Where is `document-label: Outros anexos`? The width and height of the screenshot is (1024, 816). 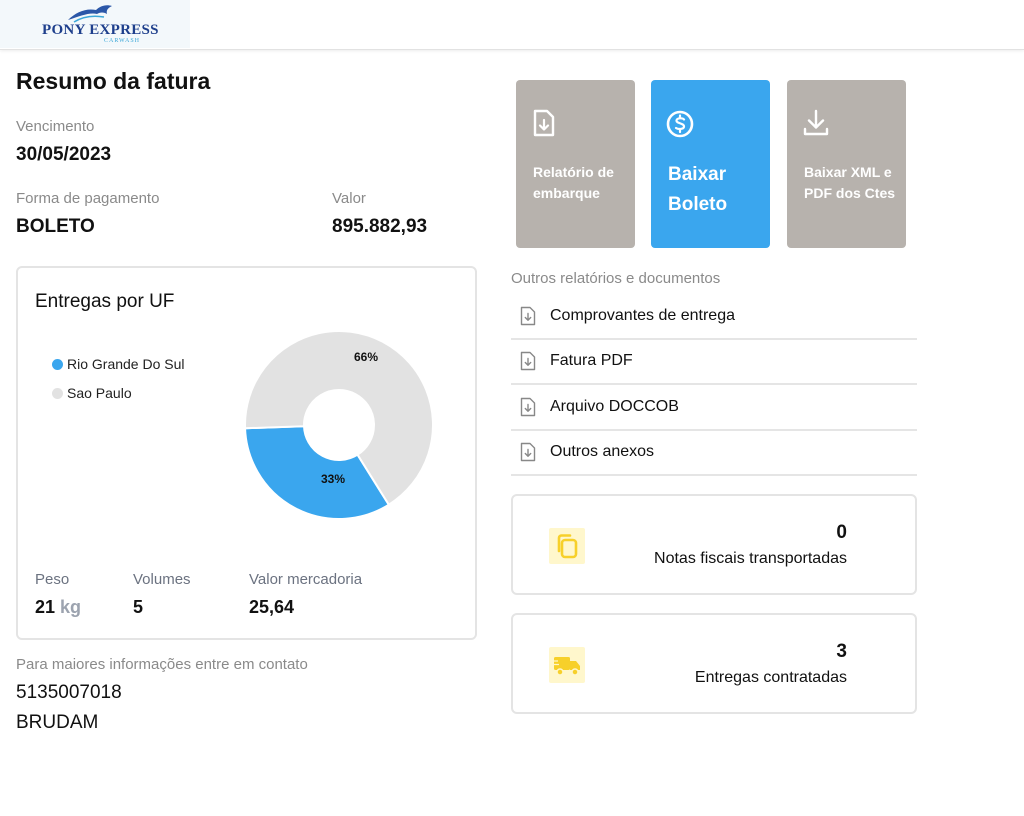 document-label: Outros anexos is located at coordinates (602, 451).